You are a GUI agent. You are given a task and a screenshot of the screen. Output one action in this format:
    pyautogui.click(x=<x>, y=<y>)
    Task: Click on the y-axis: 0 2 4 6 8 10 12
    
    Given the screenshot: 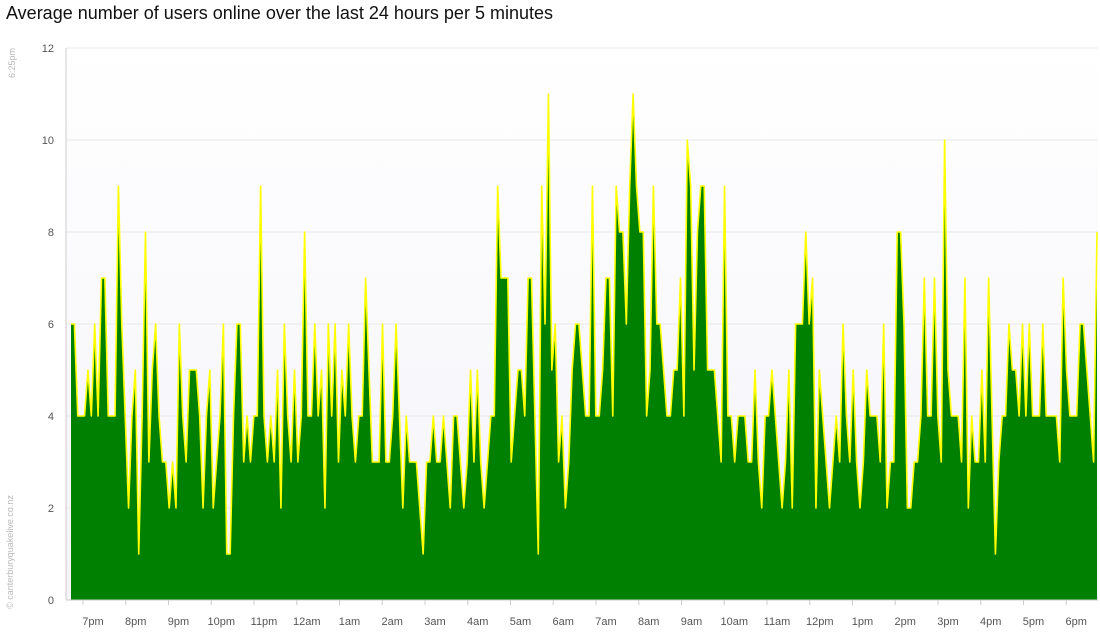 What is the action you would take?
    pyautogui.click(x=48, y=325)
    